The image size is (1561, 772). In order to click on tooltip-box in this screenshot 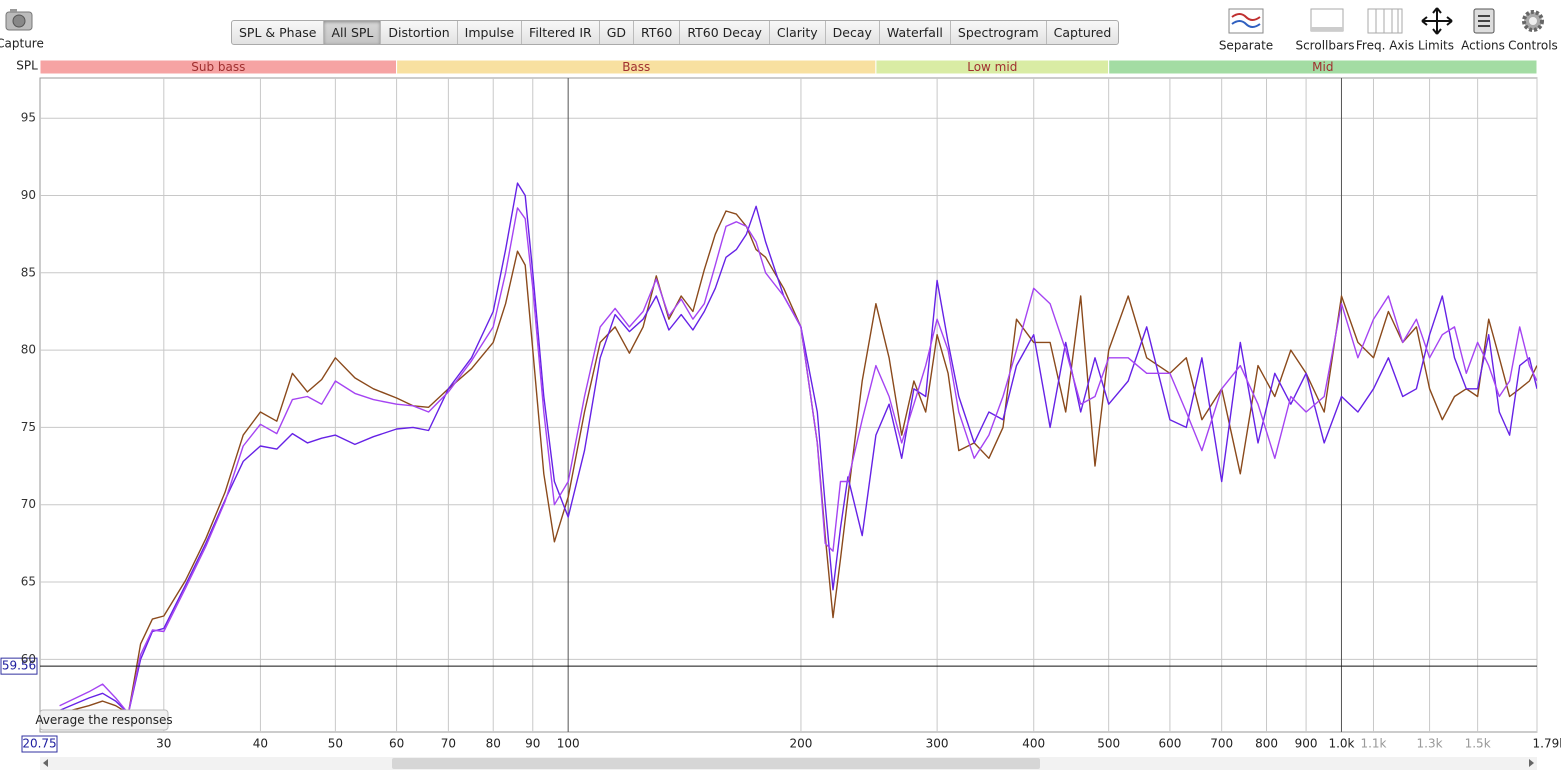, I will do `click(104, 720)`.